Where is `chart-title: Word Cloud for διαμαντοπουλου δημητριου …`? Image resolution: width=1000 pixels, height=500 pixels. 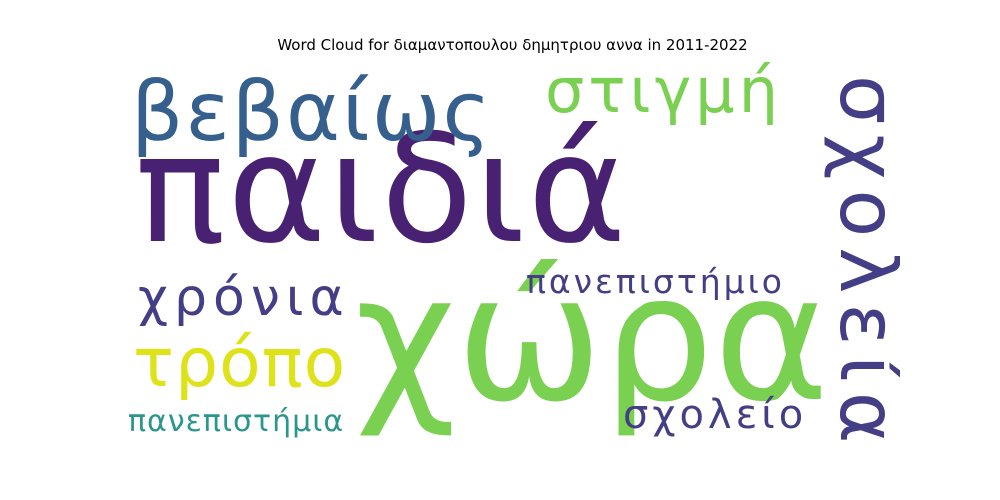 chart-title: Word Cloud for διαμαντοπουλου δημητριου … is located at coordinates (512, 45).